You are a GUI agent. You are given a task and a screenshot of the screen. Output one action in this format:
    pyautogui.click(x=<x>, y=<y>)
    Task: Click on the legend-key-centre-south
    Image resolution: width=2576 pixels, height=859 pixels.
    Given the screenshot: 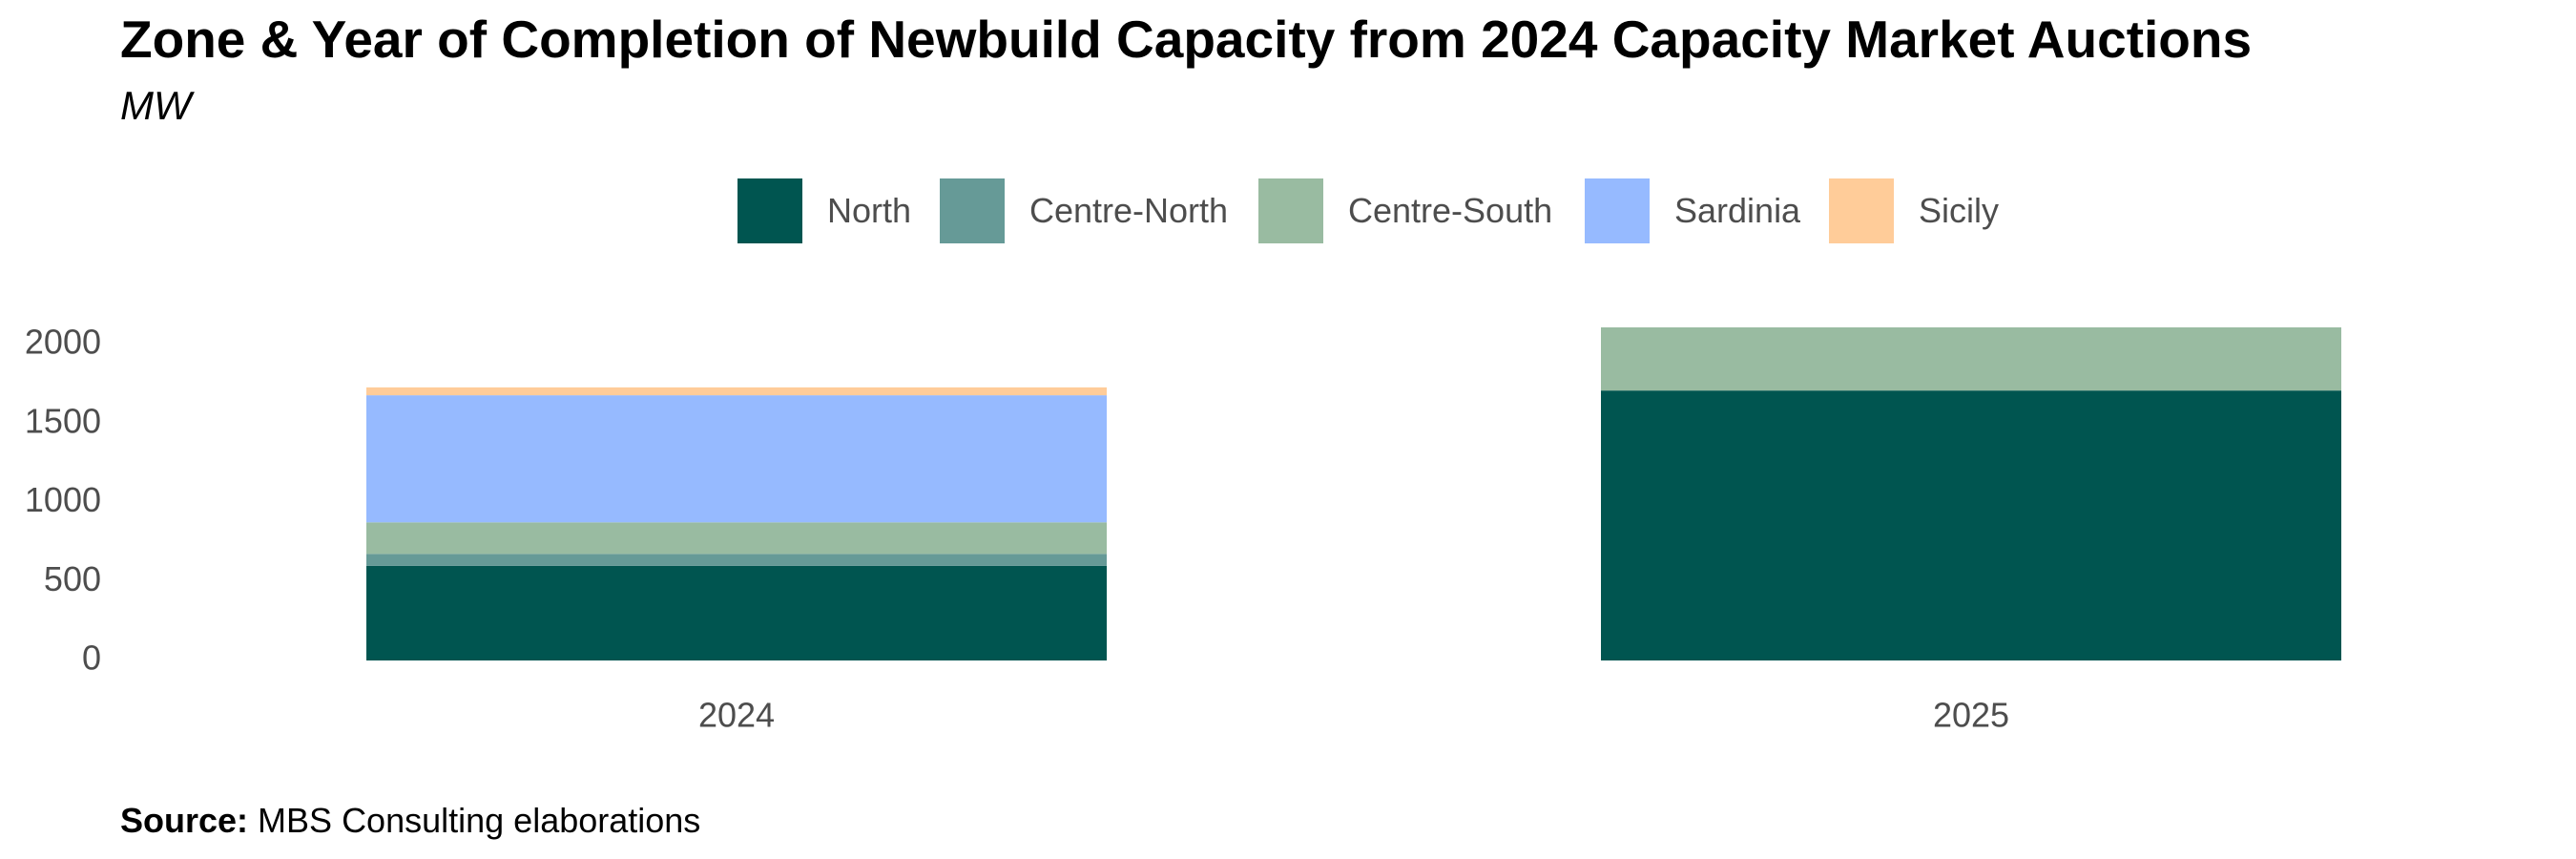 What is the action you would take?
    pyautogui.click(x=1290, y=210)
    